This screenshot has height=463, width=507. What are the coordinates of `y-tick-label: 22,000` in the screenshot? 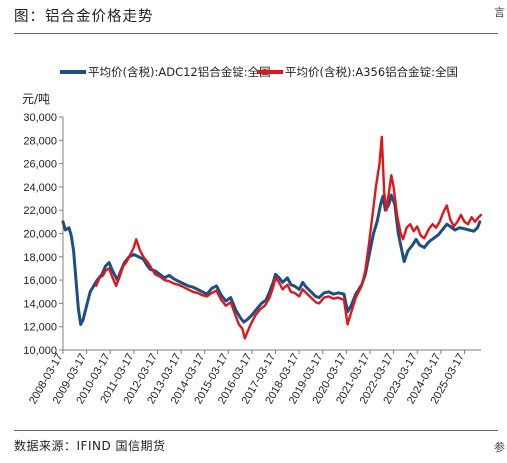 It's located at (40, 211).